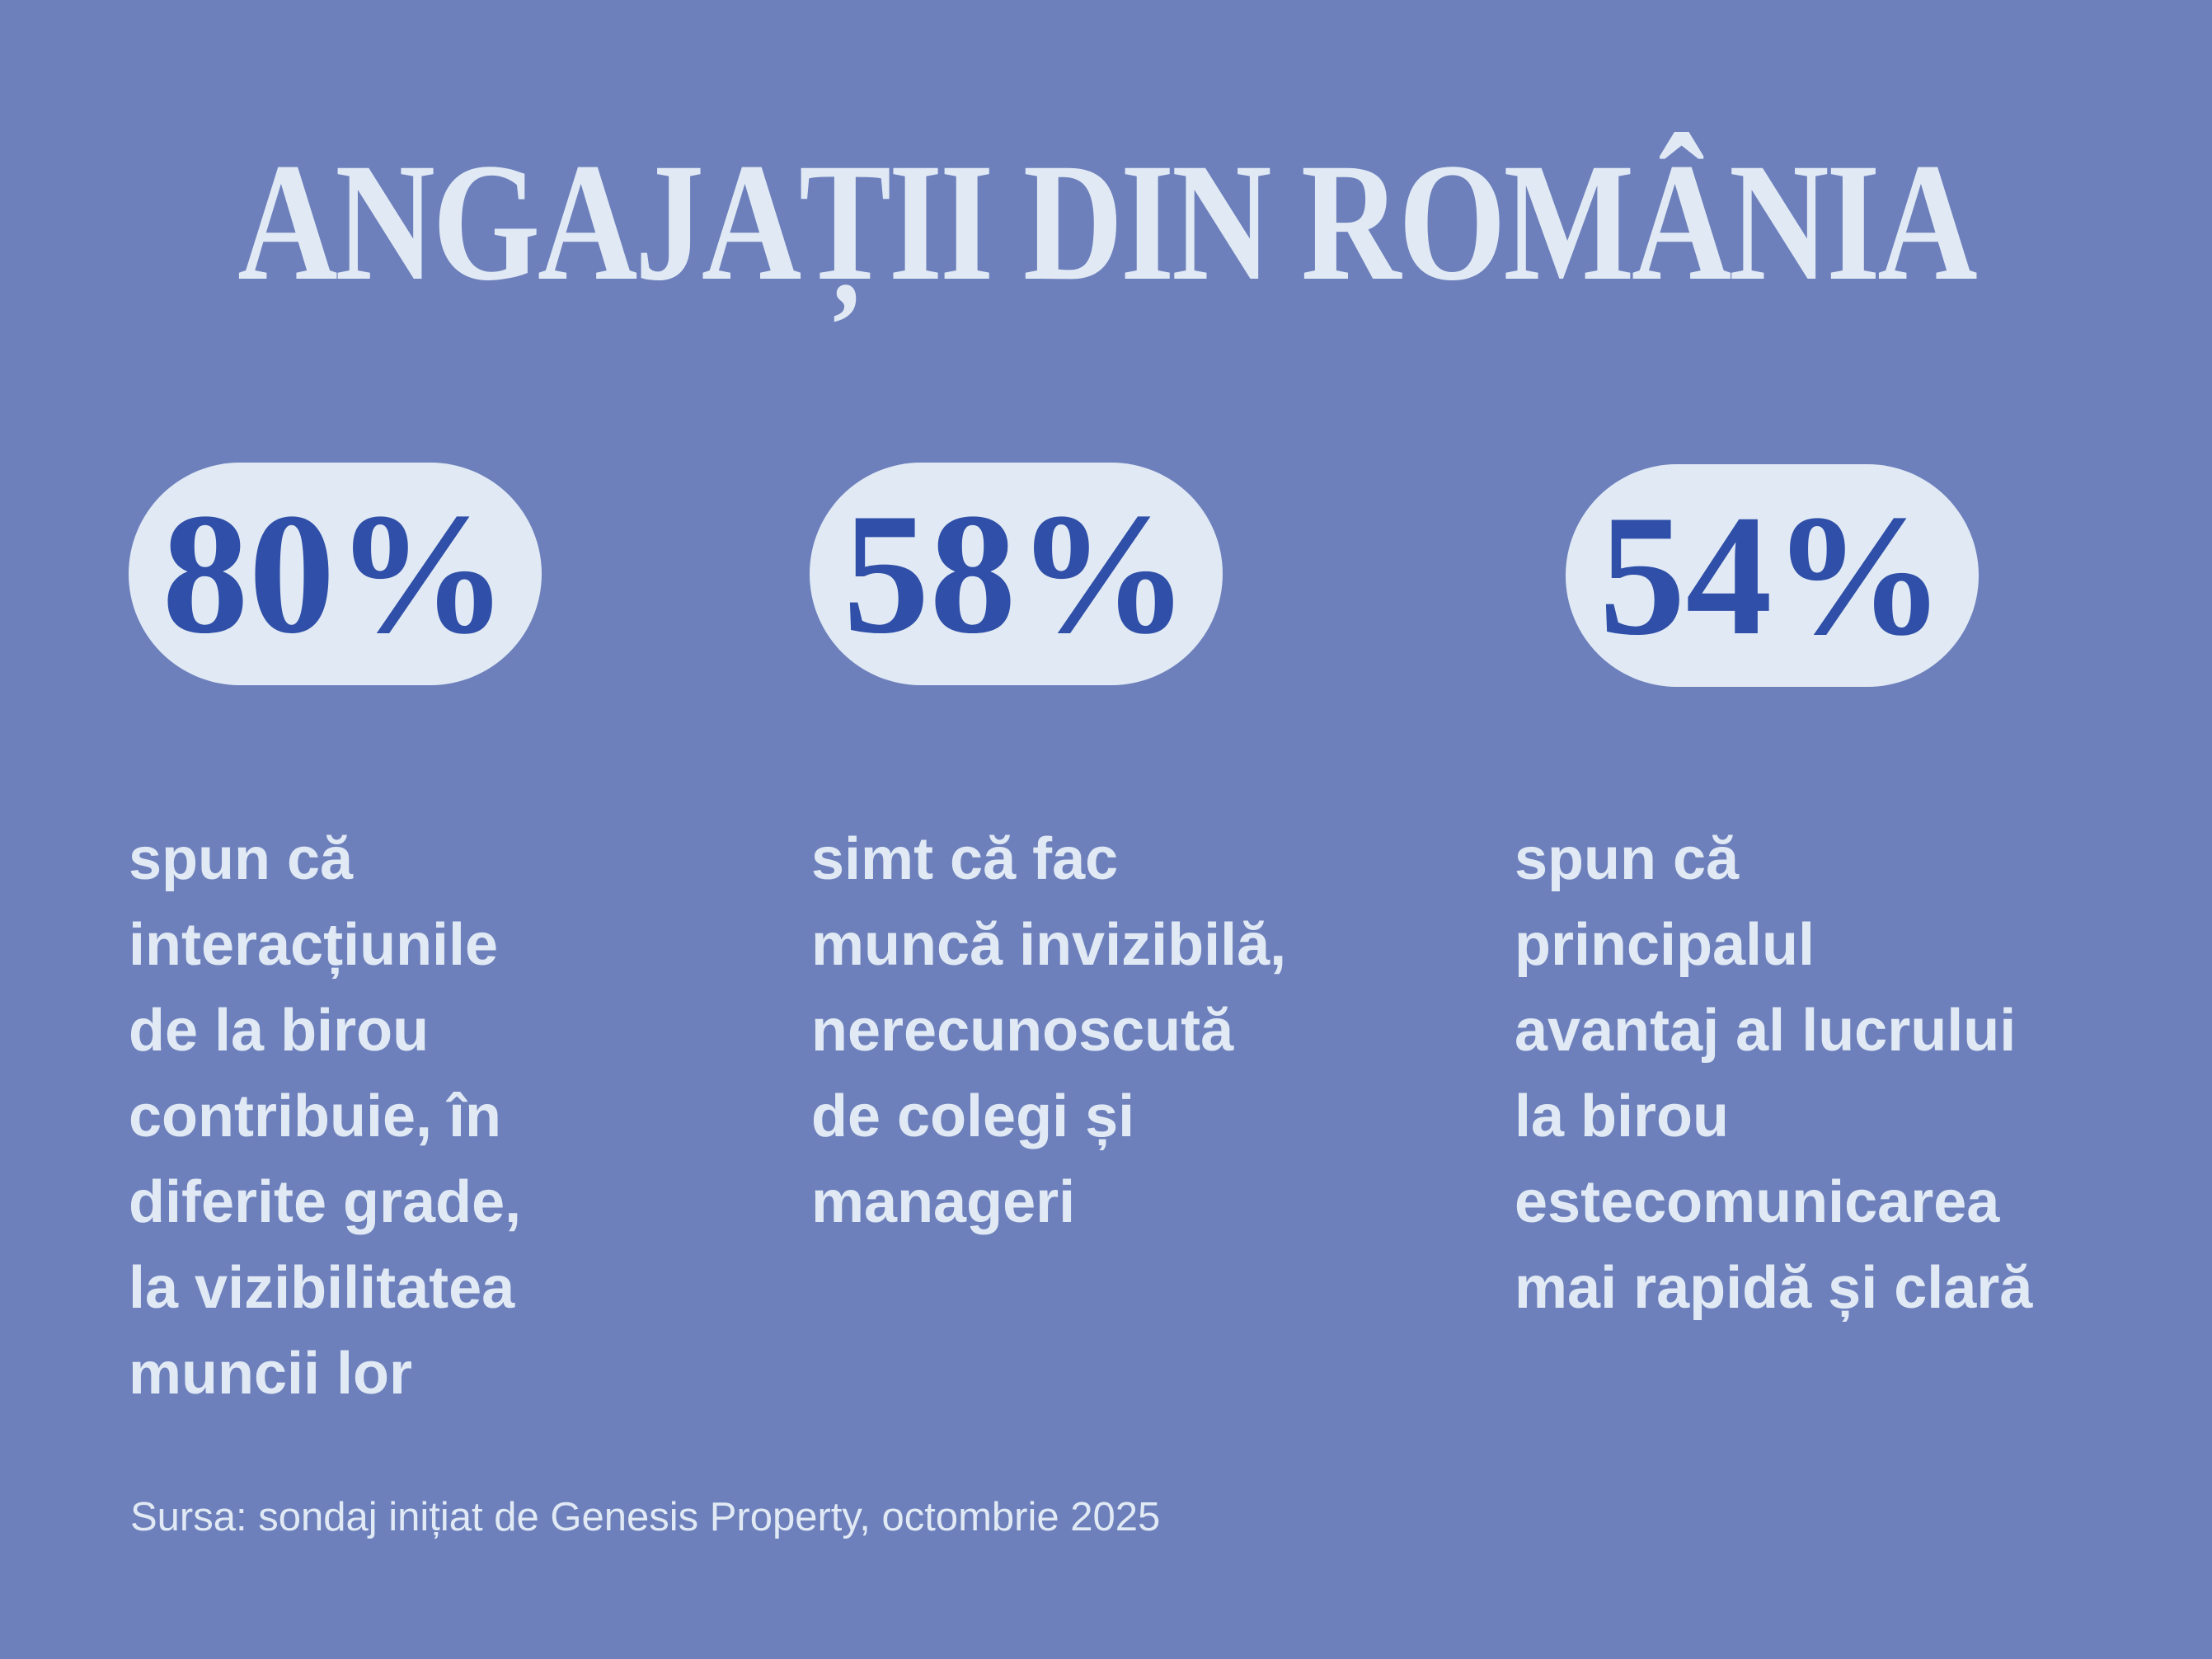  What do you see at coordinates (1022, 1031) in the screenshot?
I see `desc-line: nerecunoscută` at bounding box center [1022, 1031].